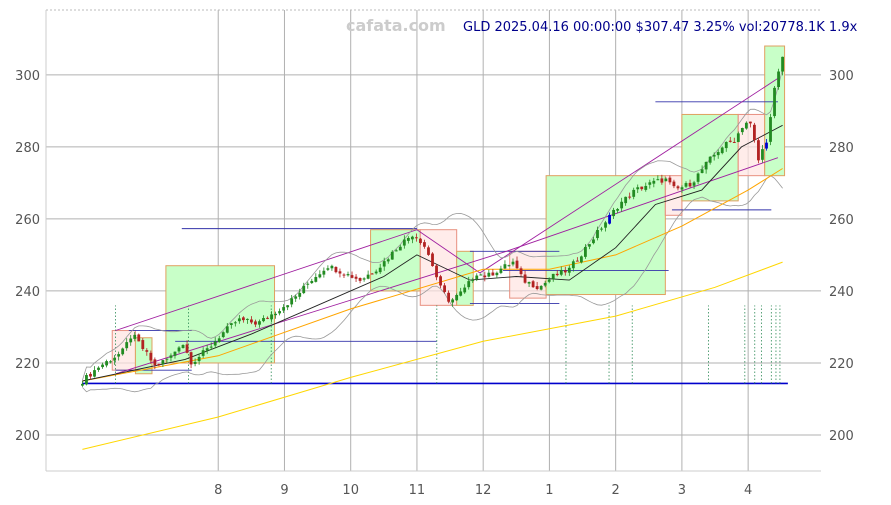 The image size is (891, 505). I want to click on y-tick-label-right: 280, so click(841, 148).